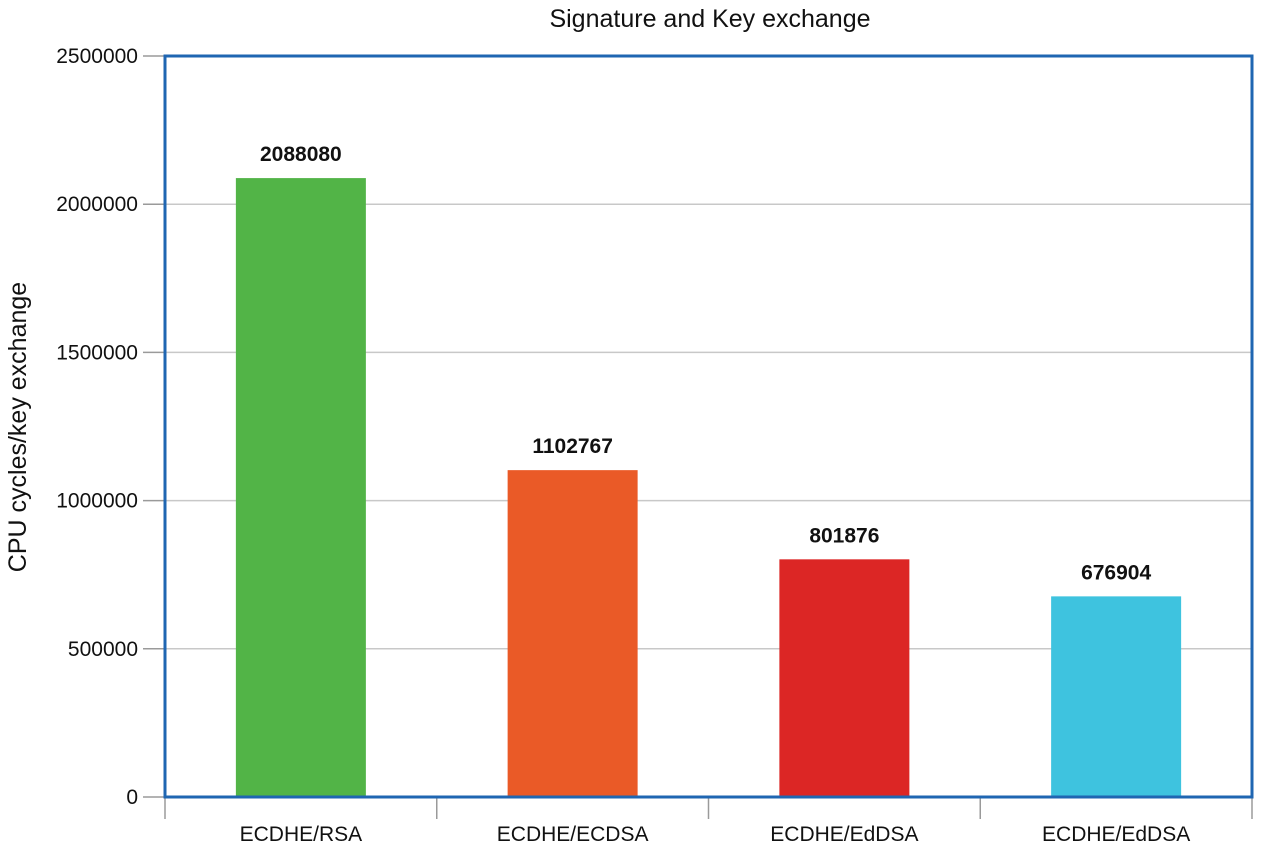  I want to click on data-label: 801876, so click(844, 535).